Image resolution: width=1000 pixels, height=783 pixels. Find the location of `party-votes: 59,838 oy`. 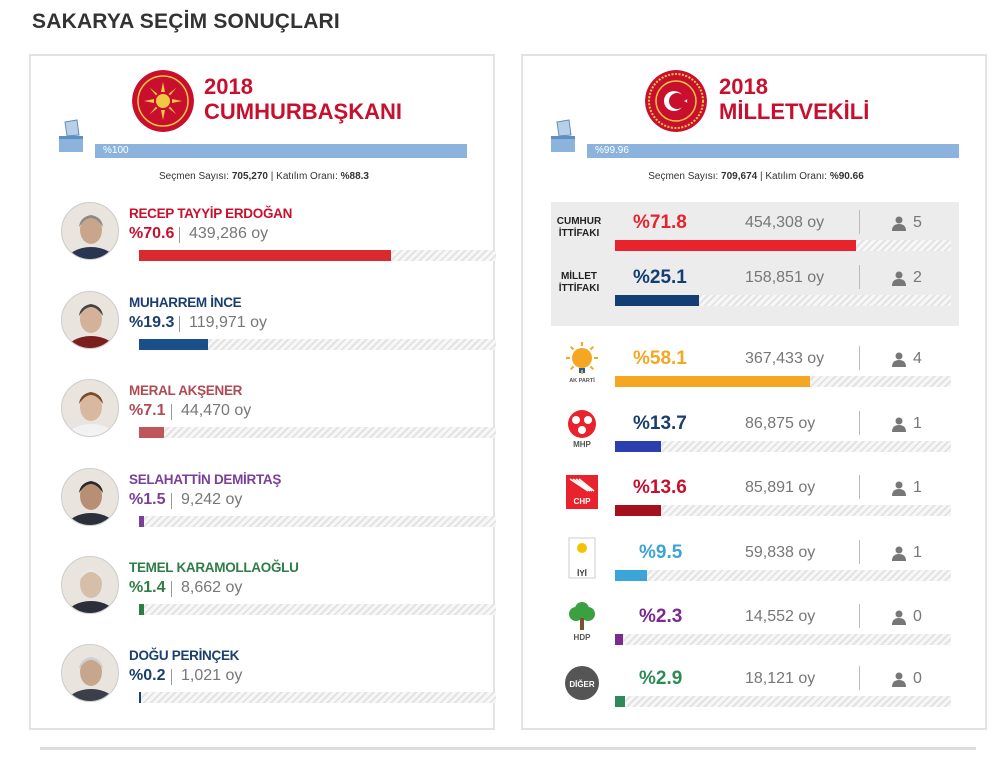

party-votes: 59,838 oy is located at coordinates (780, 552).